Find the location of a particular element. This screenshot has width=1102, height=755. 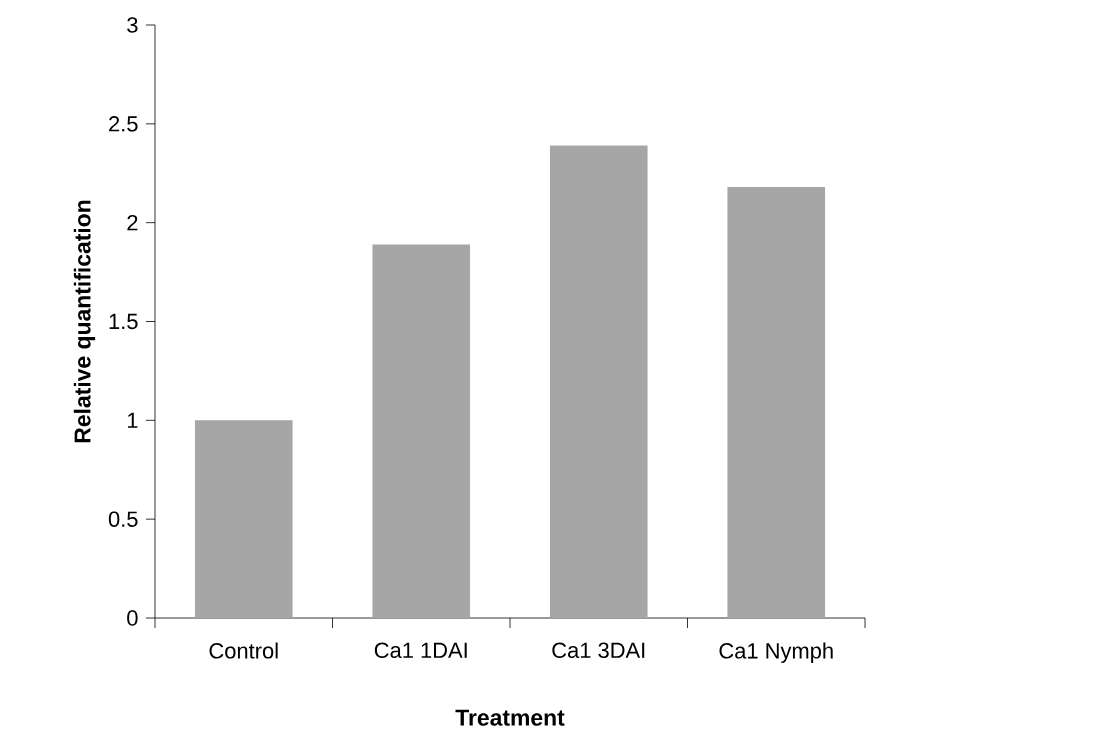

x-tick-label: Ca1 Nymph is located at coordinates (776, 652).